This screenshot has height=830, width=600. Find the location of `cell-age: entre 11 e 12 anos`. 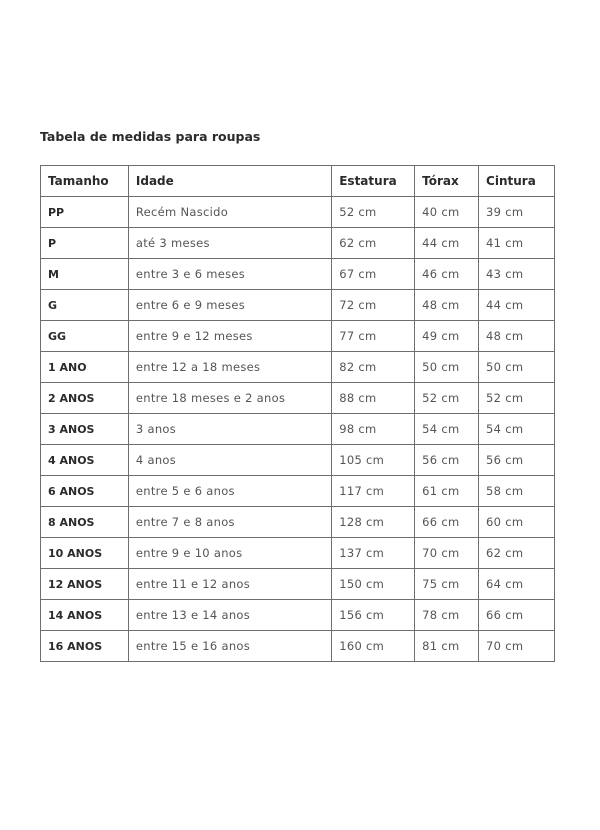

cell-age: entre 11 e 12 anos is located at coordinates (230, 584).